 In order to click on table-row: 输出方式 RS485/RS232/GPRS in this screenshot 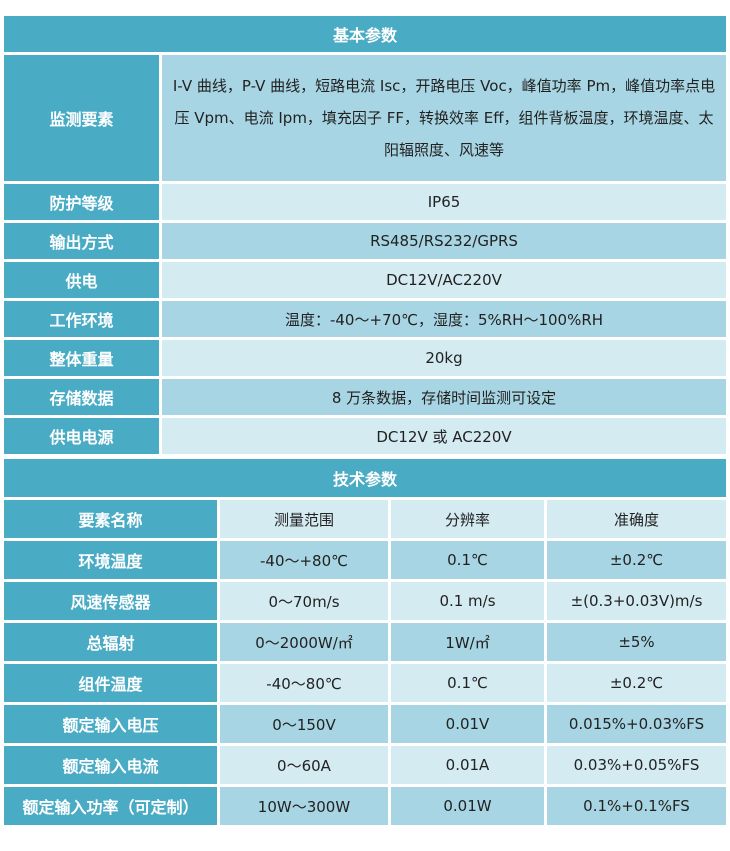, I will do `click(365, 241)`.